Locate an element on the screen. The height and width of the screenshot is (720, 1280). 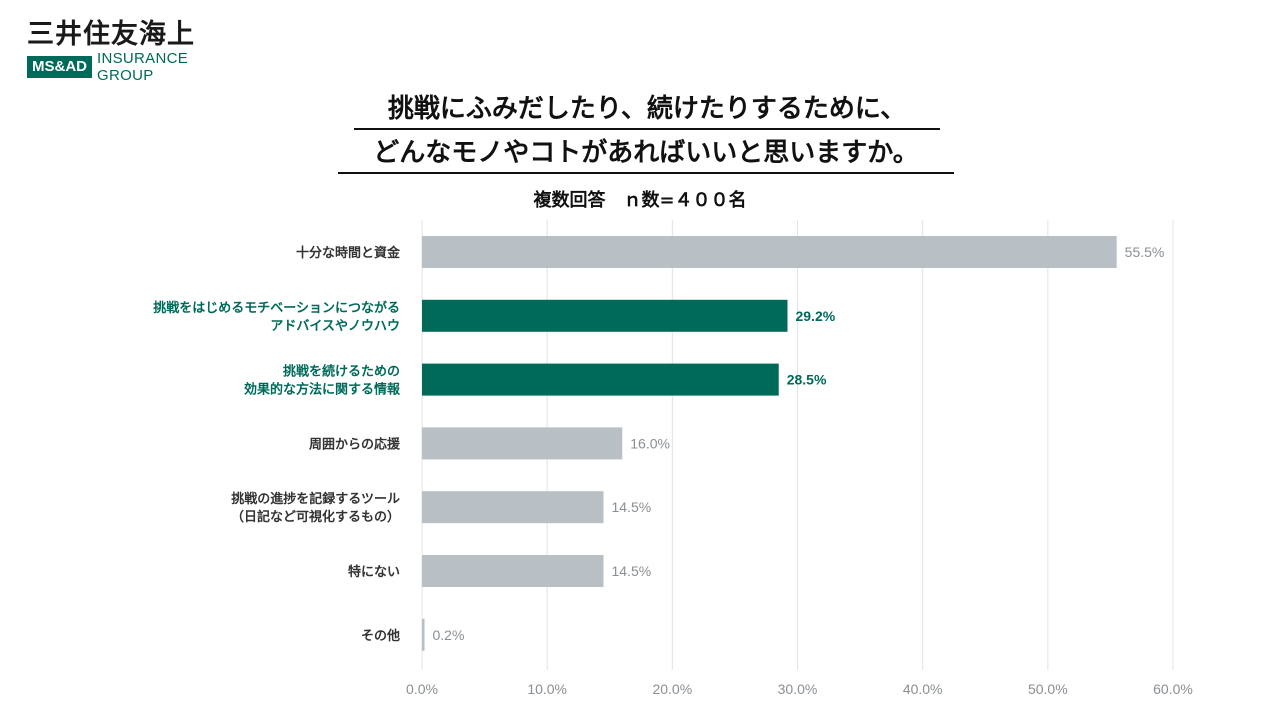
category-label-line: （日記など可視化するもの） is located at coordinates (315, 517).